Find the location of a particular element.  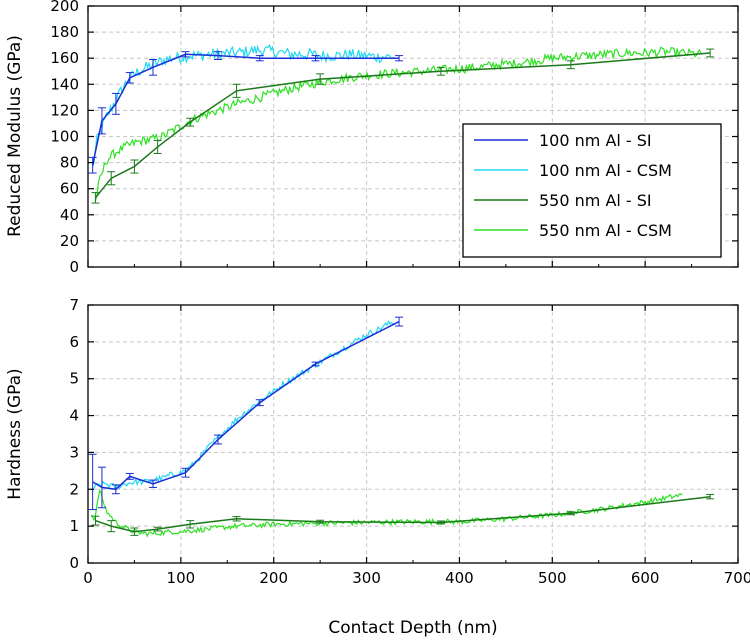

modulus-y-axis-title: Reduced Modulus (GPa) is located at coordinates (15, 136).